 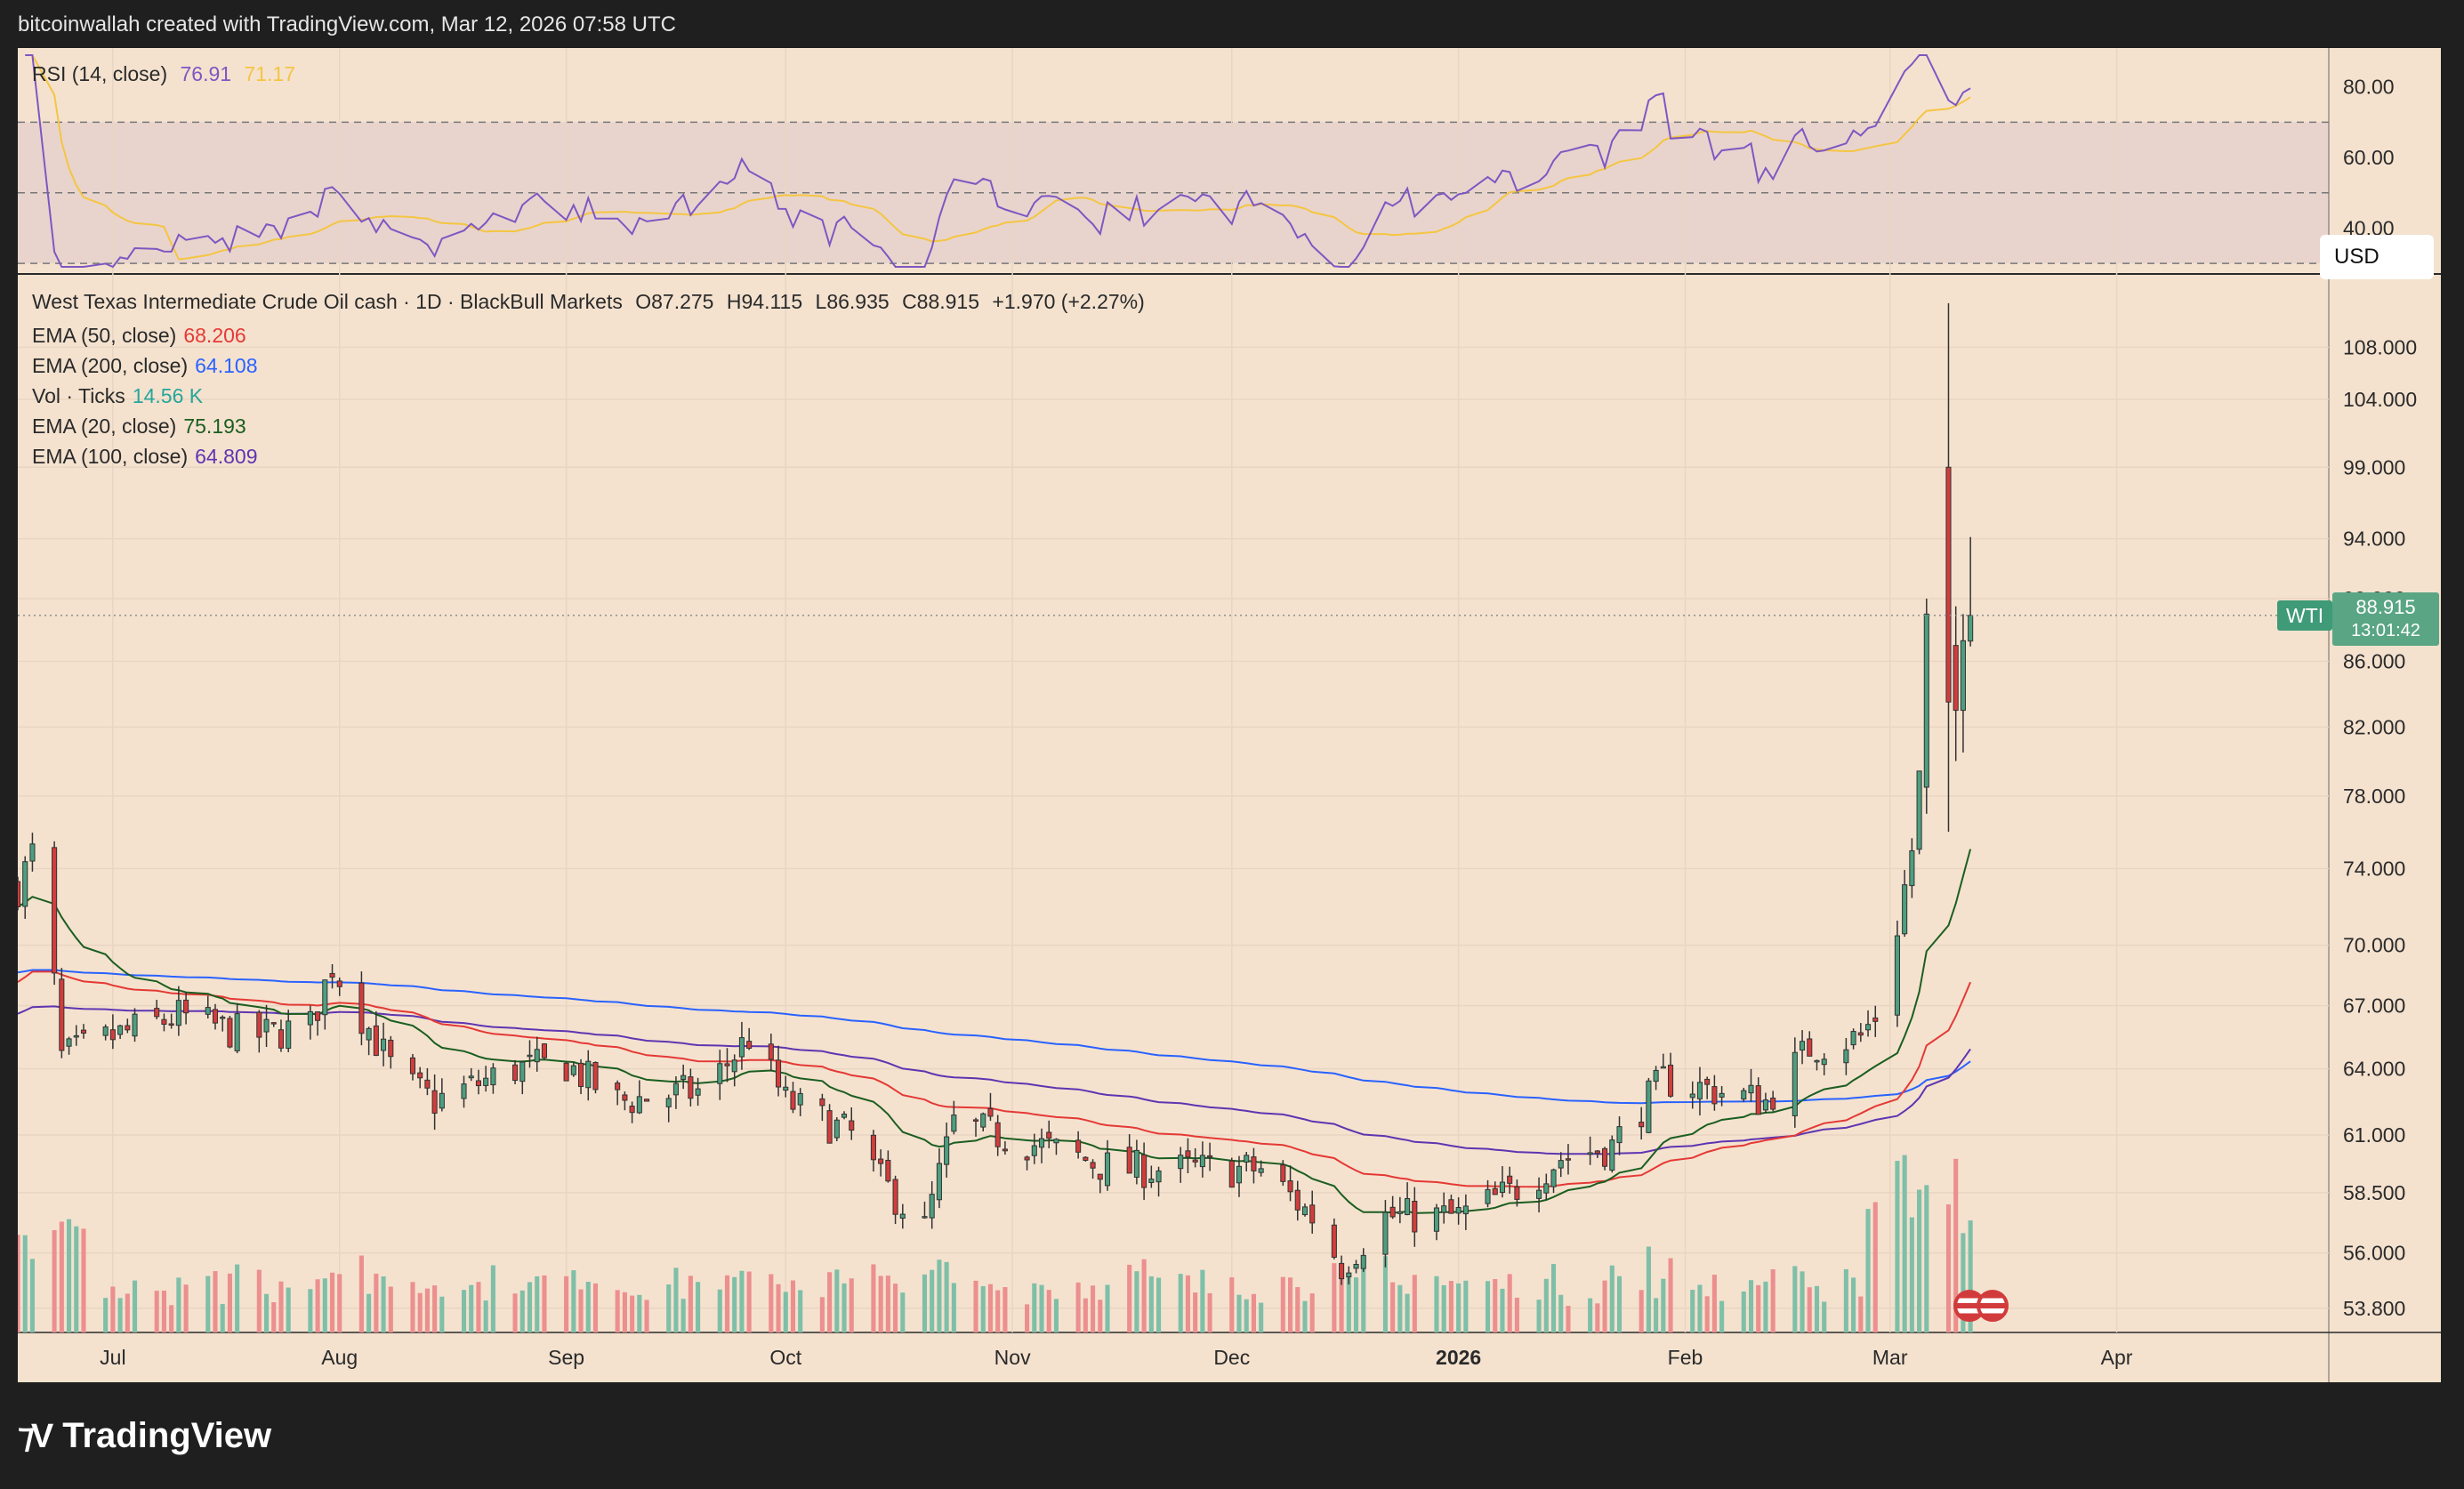 I want to click on time-axis-label: Jul, so click(x=112, y=1357).